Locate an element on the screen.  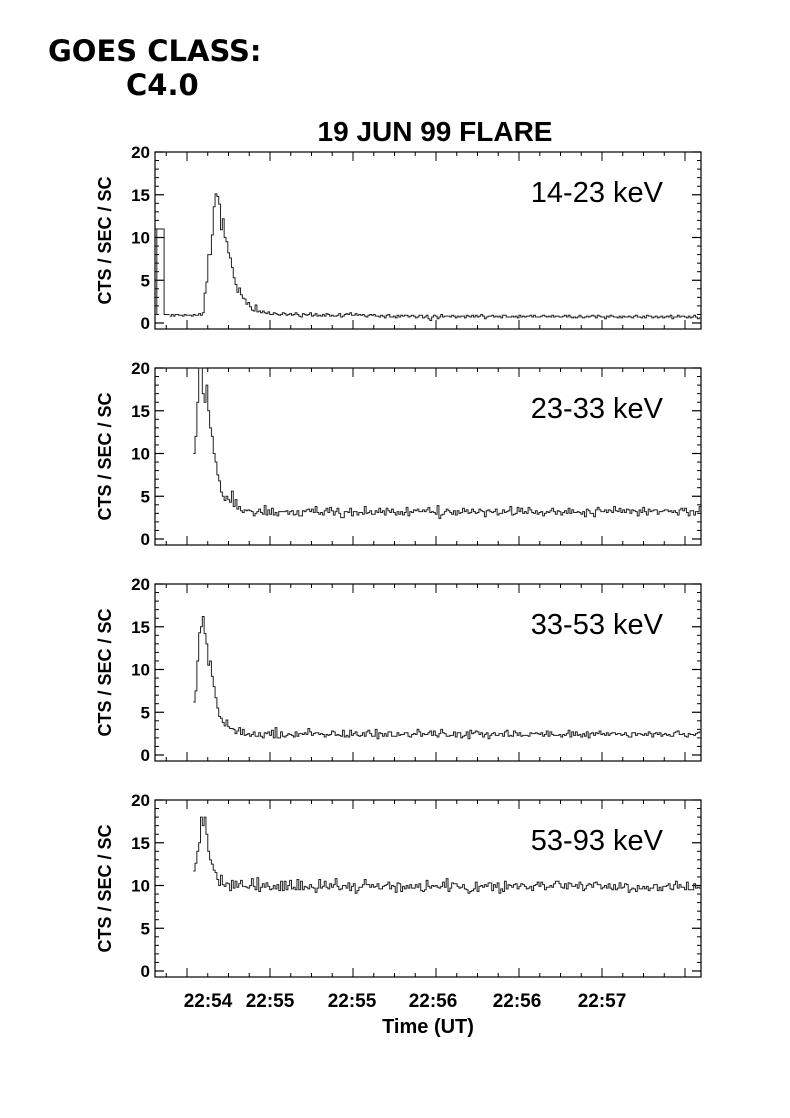
panel-1: 0 5 10 15 20 CTS / SEC / SC 14-23 keV is located at coordinates (398, 238).